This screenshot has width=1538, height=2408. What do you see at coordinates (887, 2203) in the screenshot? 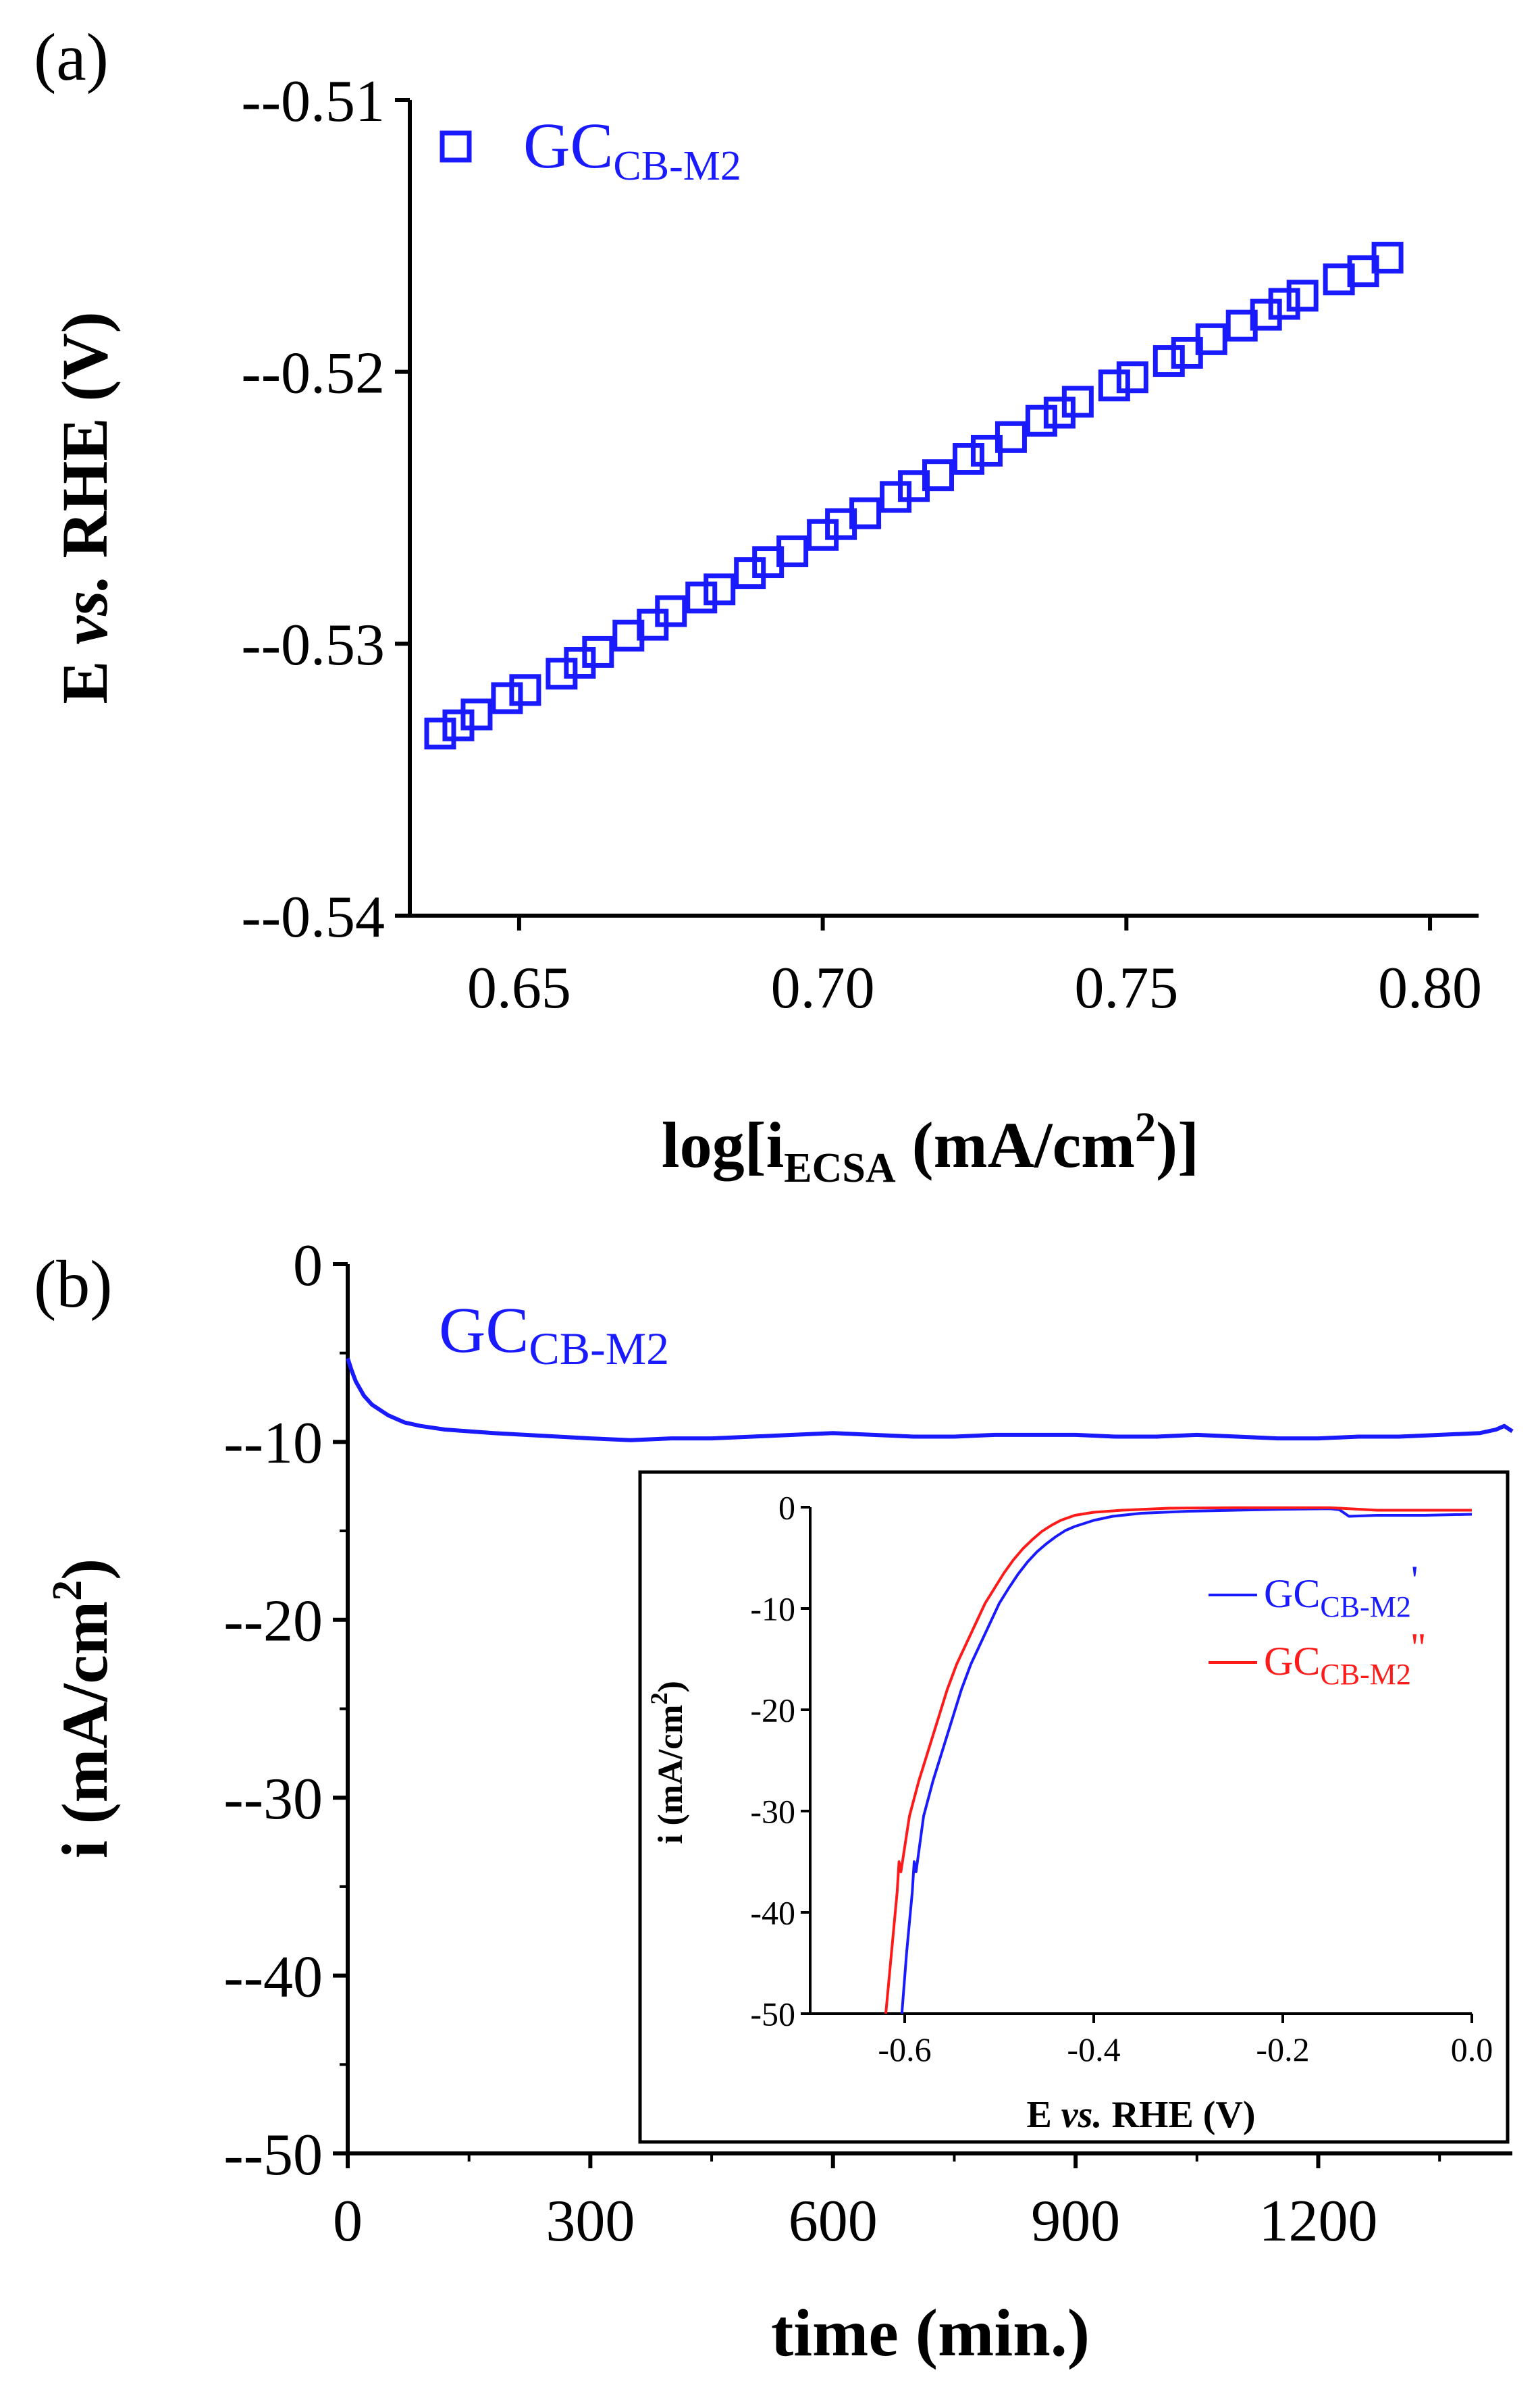
I see `panel-b-x-ticks: 0 300 600 900 1200` at bounding box center [887, 2203].